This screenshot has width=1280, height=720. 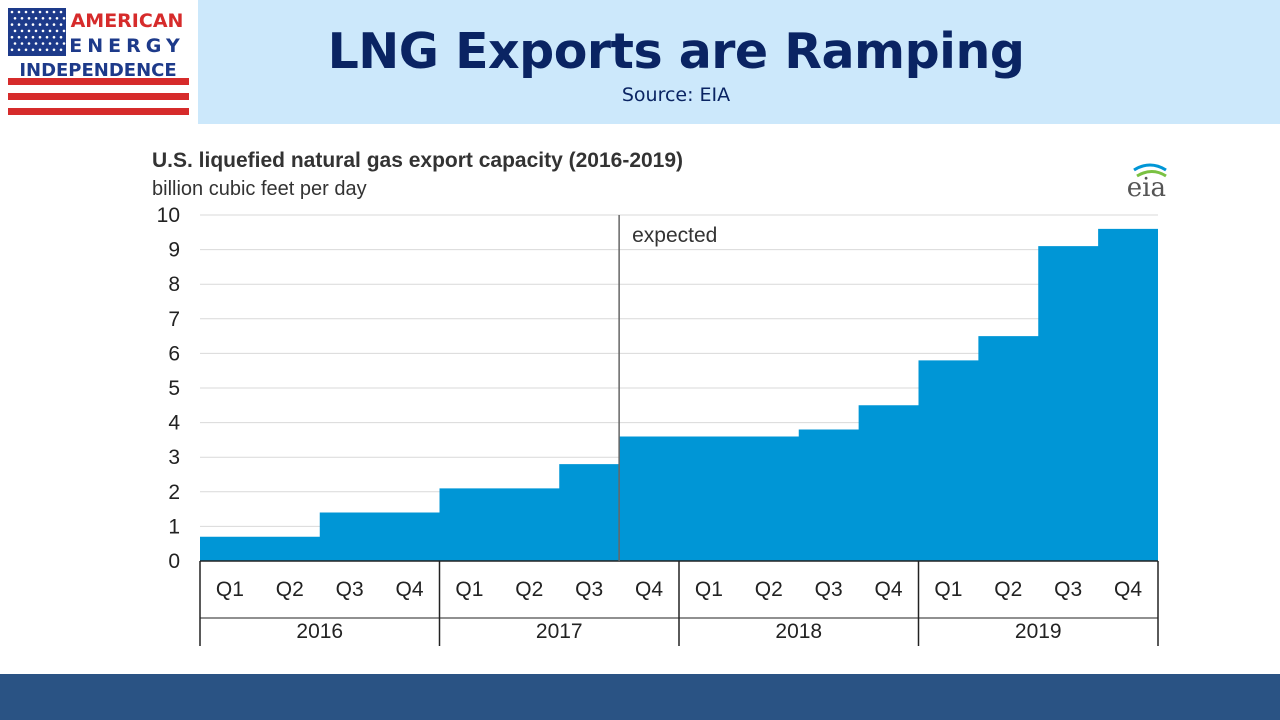 What do you see at coordinates (174, 457) in the screenshot?
I see `y-tick-label: 3` at bounding box center [174, 457].